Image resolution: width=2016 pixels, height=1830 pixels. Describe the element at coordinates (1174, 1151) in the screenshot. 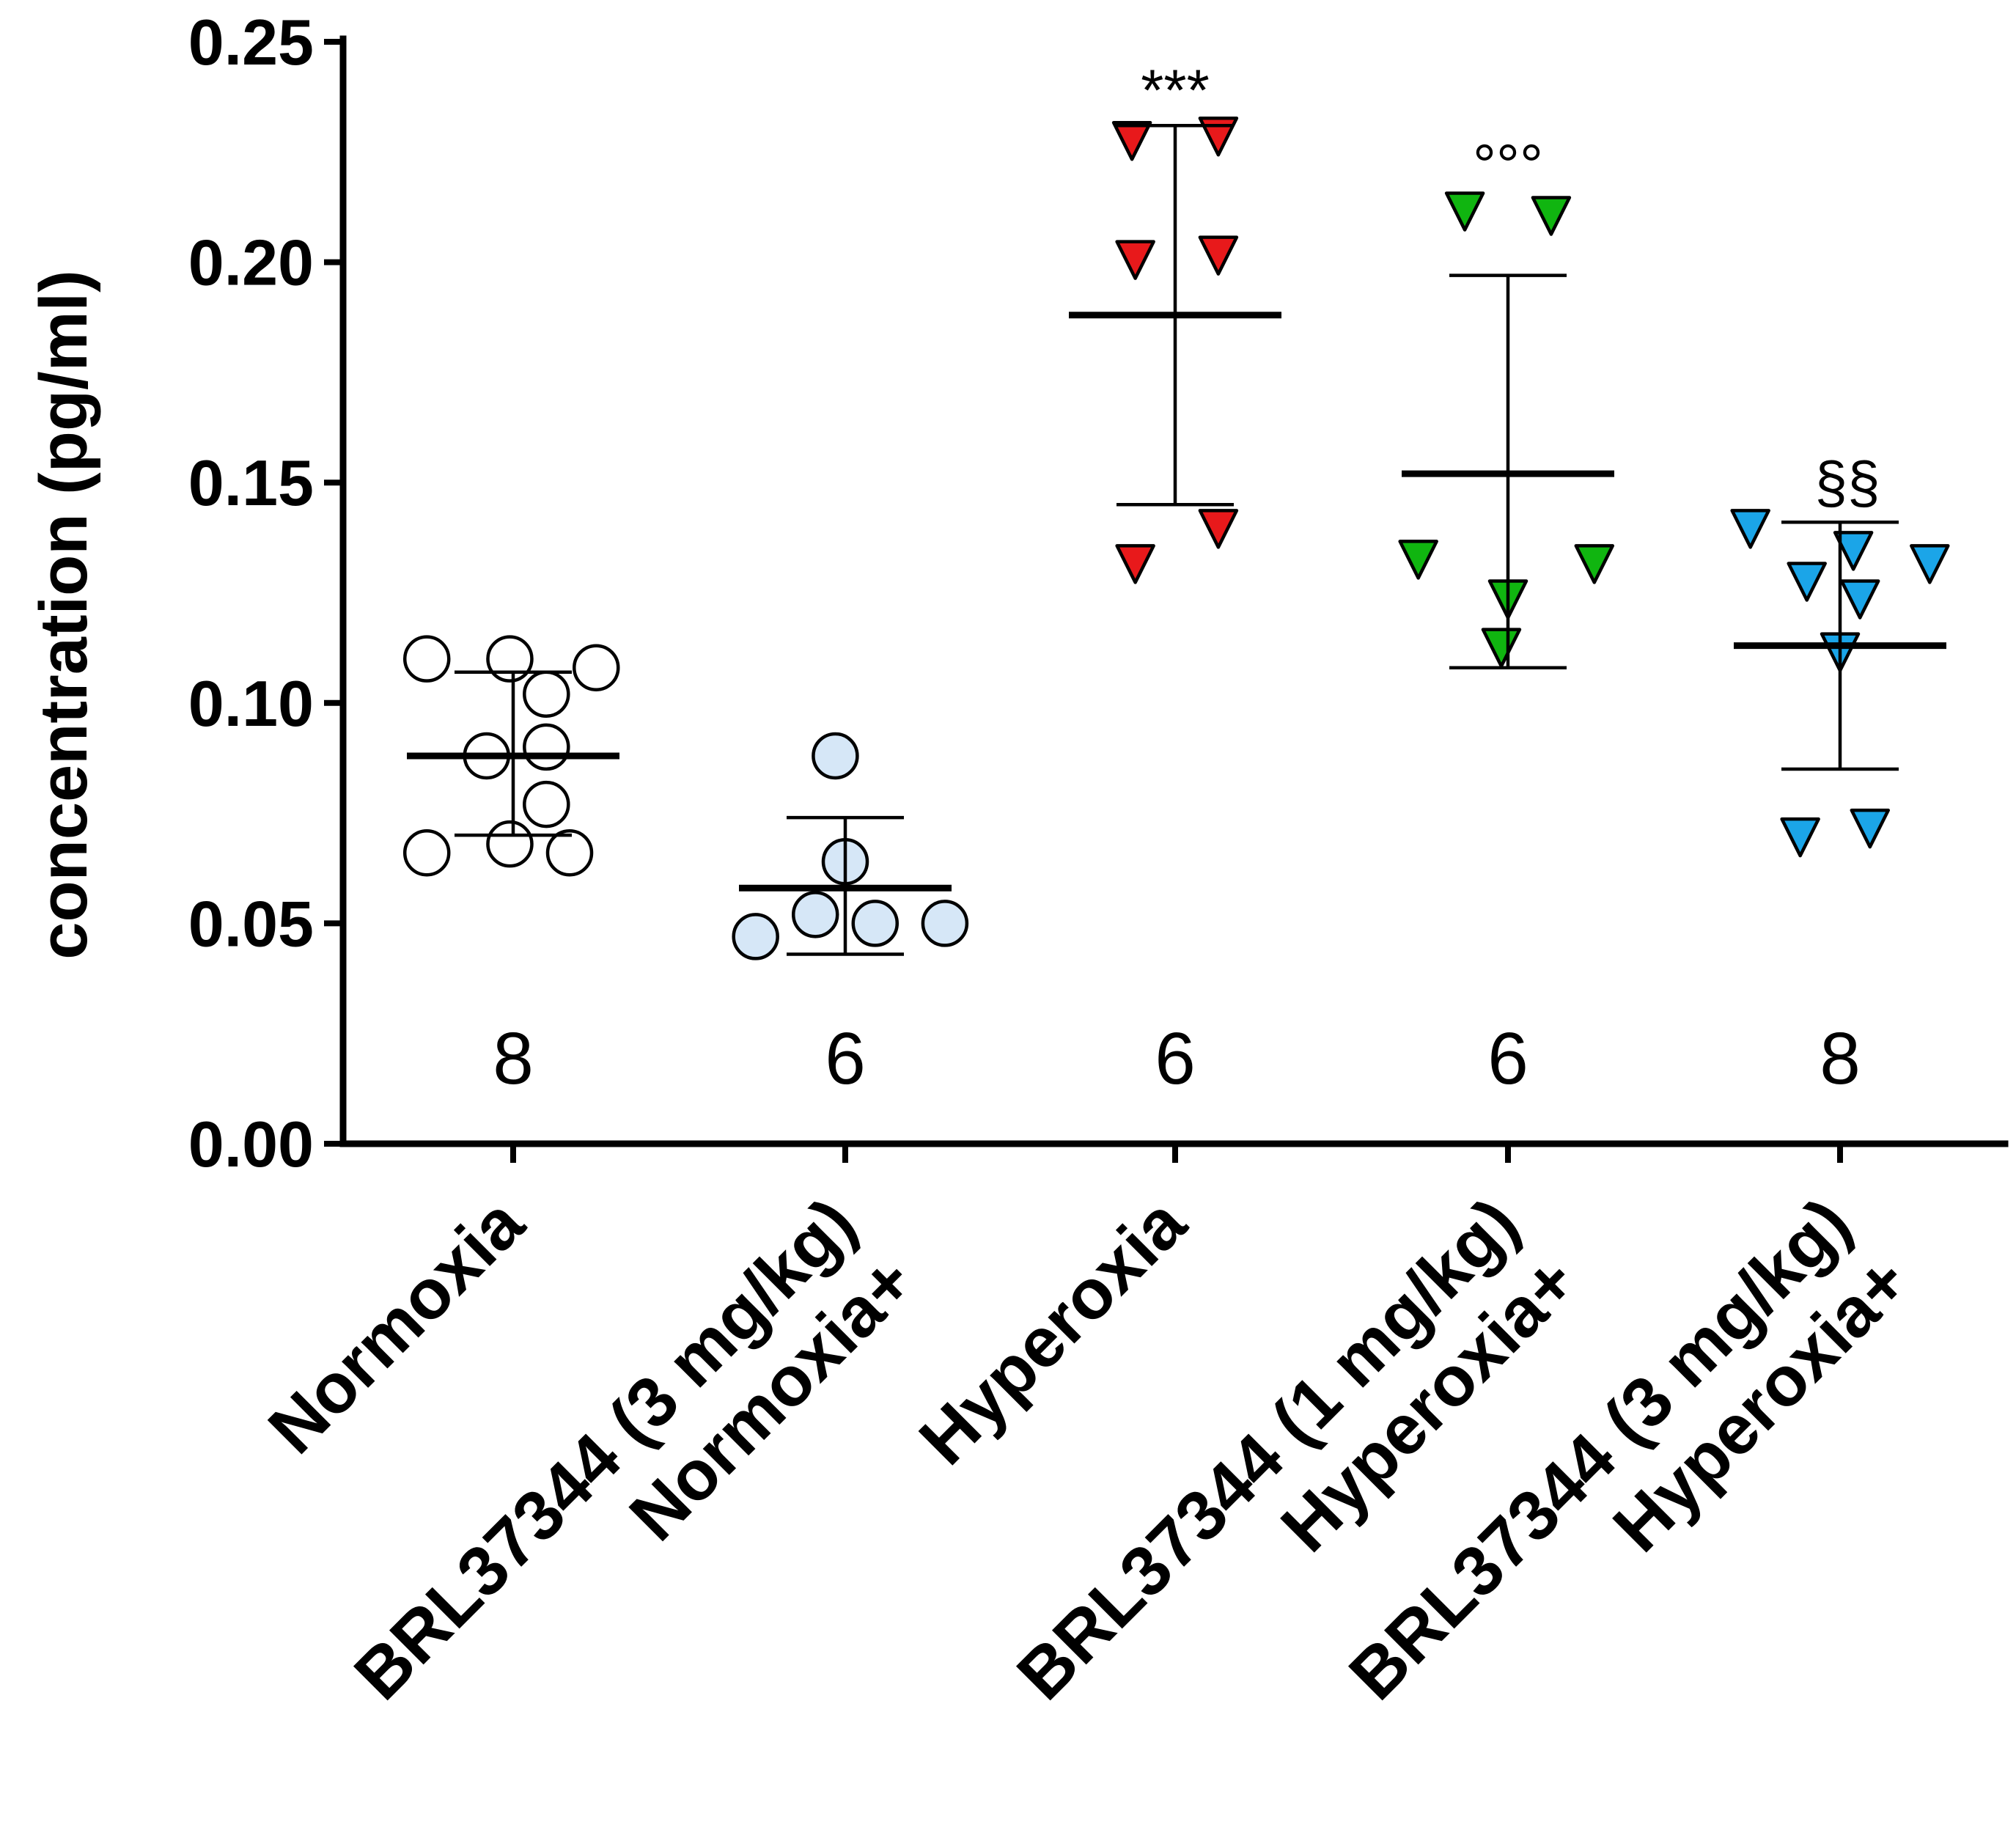

I see `x-axis` at that location.